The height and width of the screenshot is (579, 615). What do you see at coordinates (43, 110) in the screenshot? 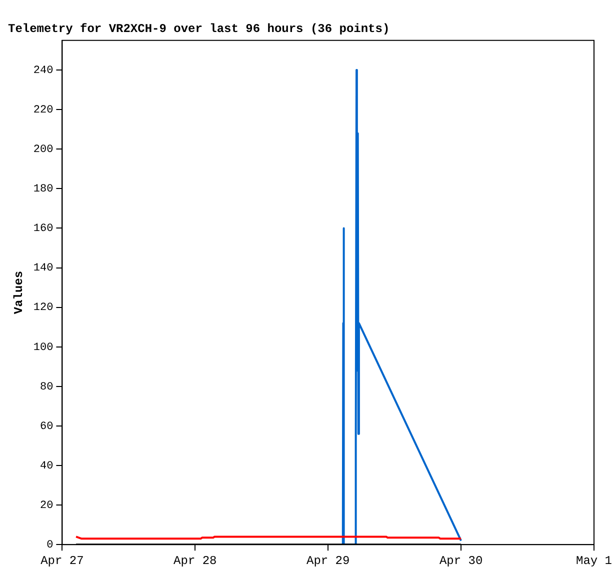
I see `y-tick-label: 220` at bounding box center [43, 110].